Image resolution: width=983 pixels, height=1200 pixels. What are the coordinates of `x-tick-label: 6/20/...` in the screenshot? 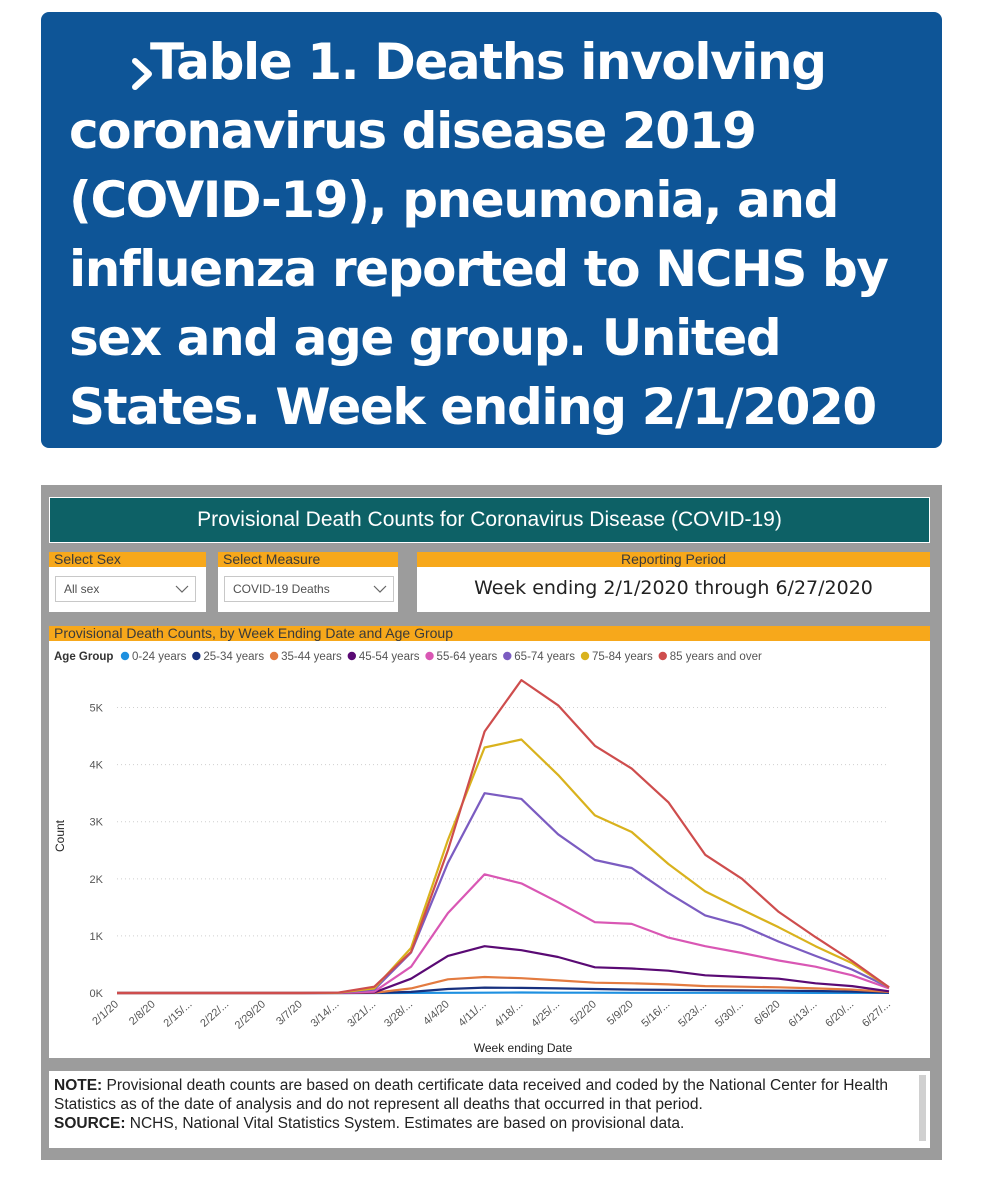 It's located at (839, 1013).